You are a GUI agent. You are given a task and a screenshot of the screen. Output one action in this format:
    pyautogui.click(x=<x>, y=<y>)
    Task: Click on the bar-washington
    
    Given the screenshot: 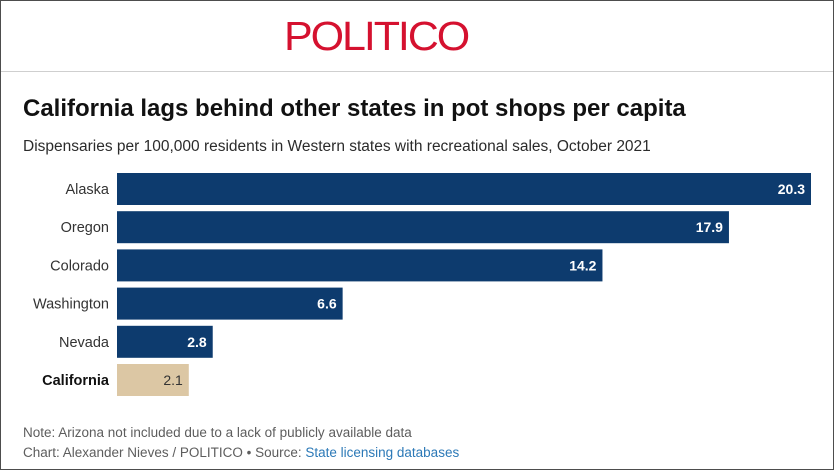 What is the action you would take?
    pyautogui.click(x=230, y=303)
    